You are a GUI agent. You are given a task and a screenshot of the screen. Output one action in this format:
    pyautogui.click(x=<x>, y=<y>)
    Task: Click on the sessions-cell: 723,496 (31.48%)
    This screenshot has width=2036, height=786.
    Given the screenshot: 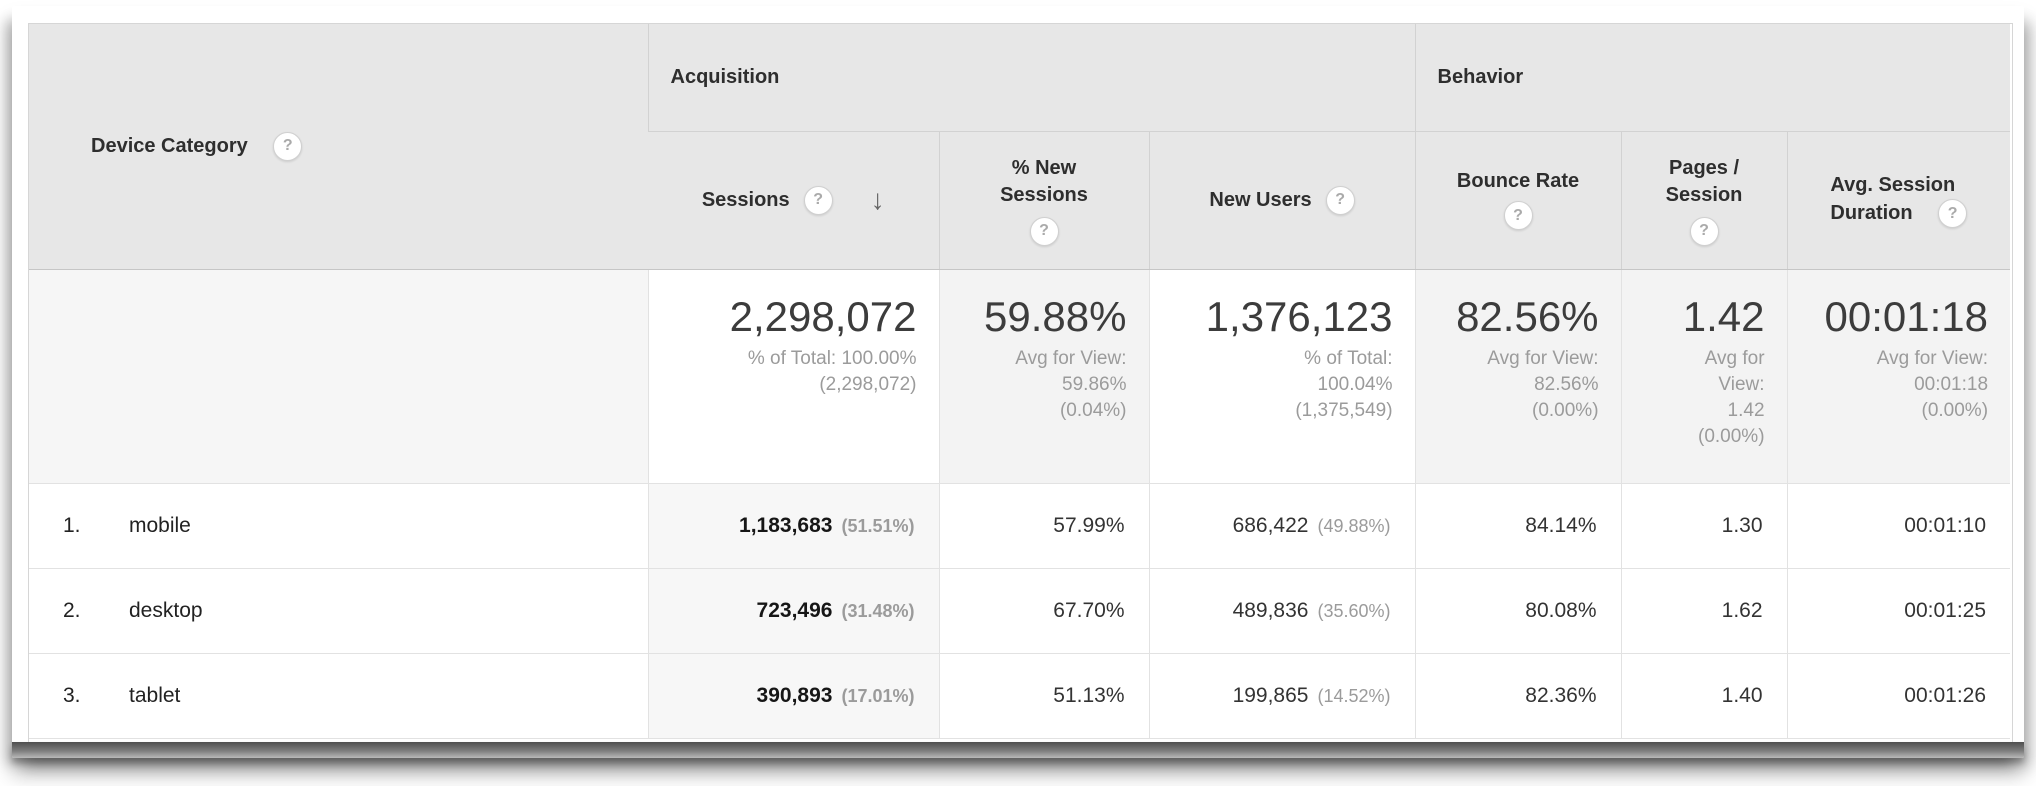 What is the action you would take?
    pyautogui.click(x=793, y=610)
    